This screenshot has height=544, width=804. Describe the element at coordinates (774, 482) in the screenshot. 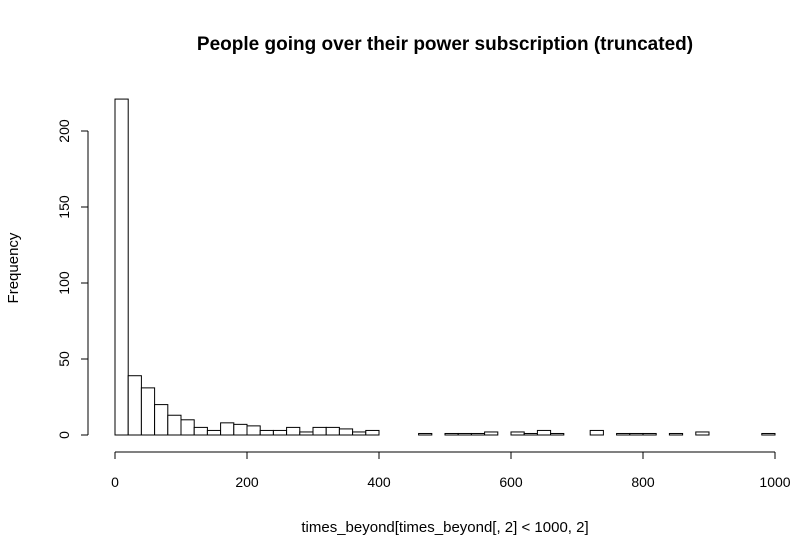

I see `x-tick-label: 1000` at that location.